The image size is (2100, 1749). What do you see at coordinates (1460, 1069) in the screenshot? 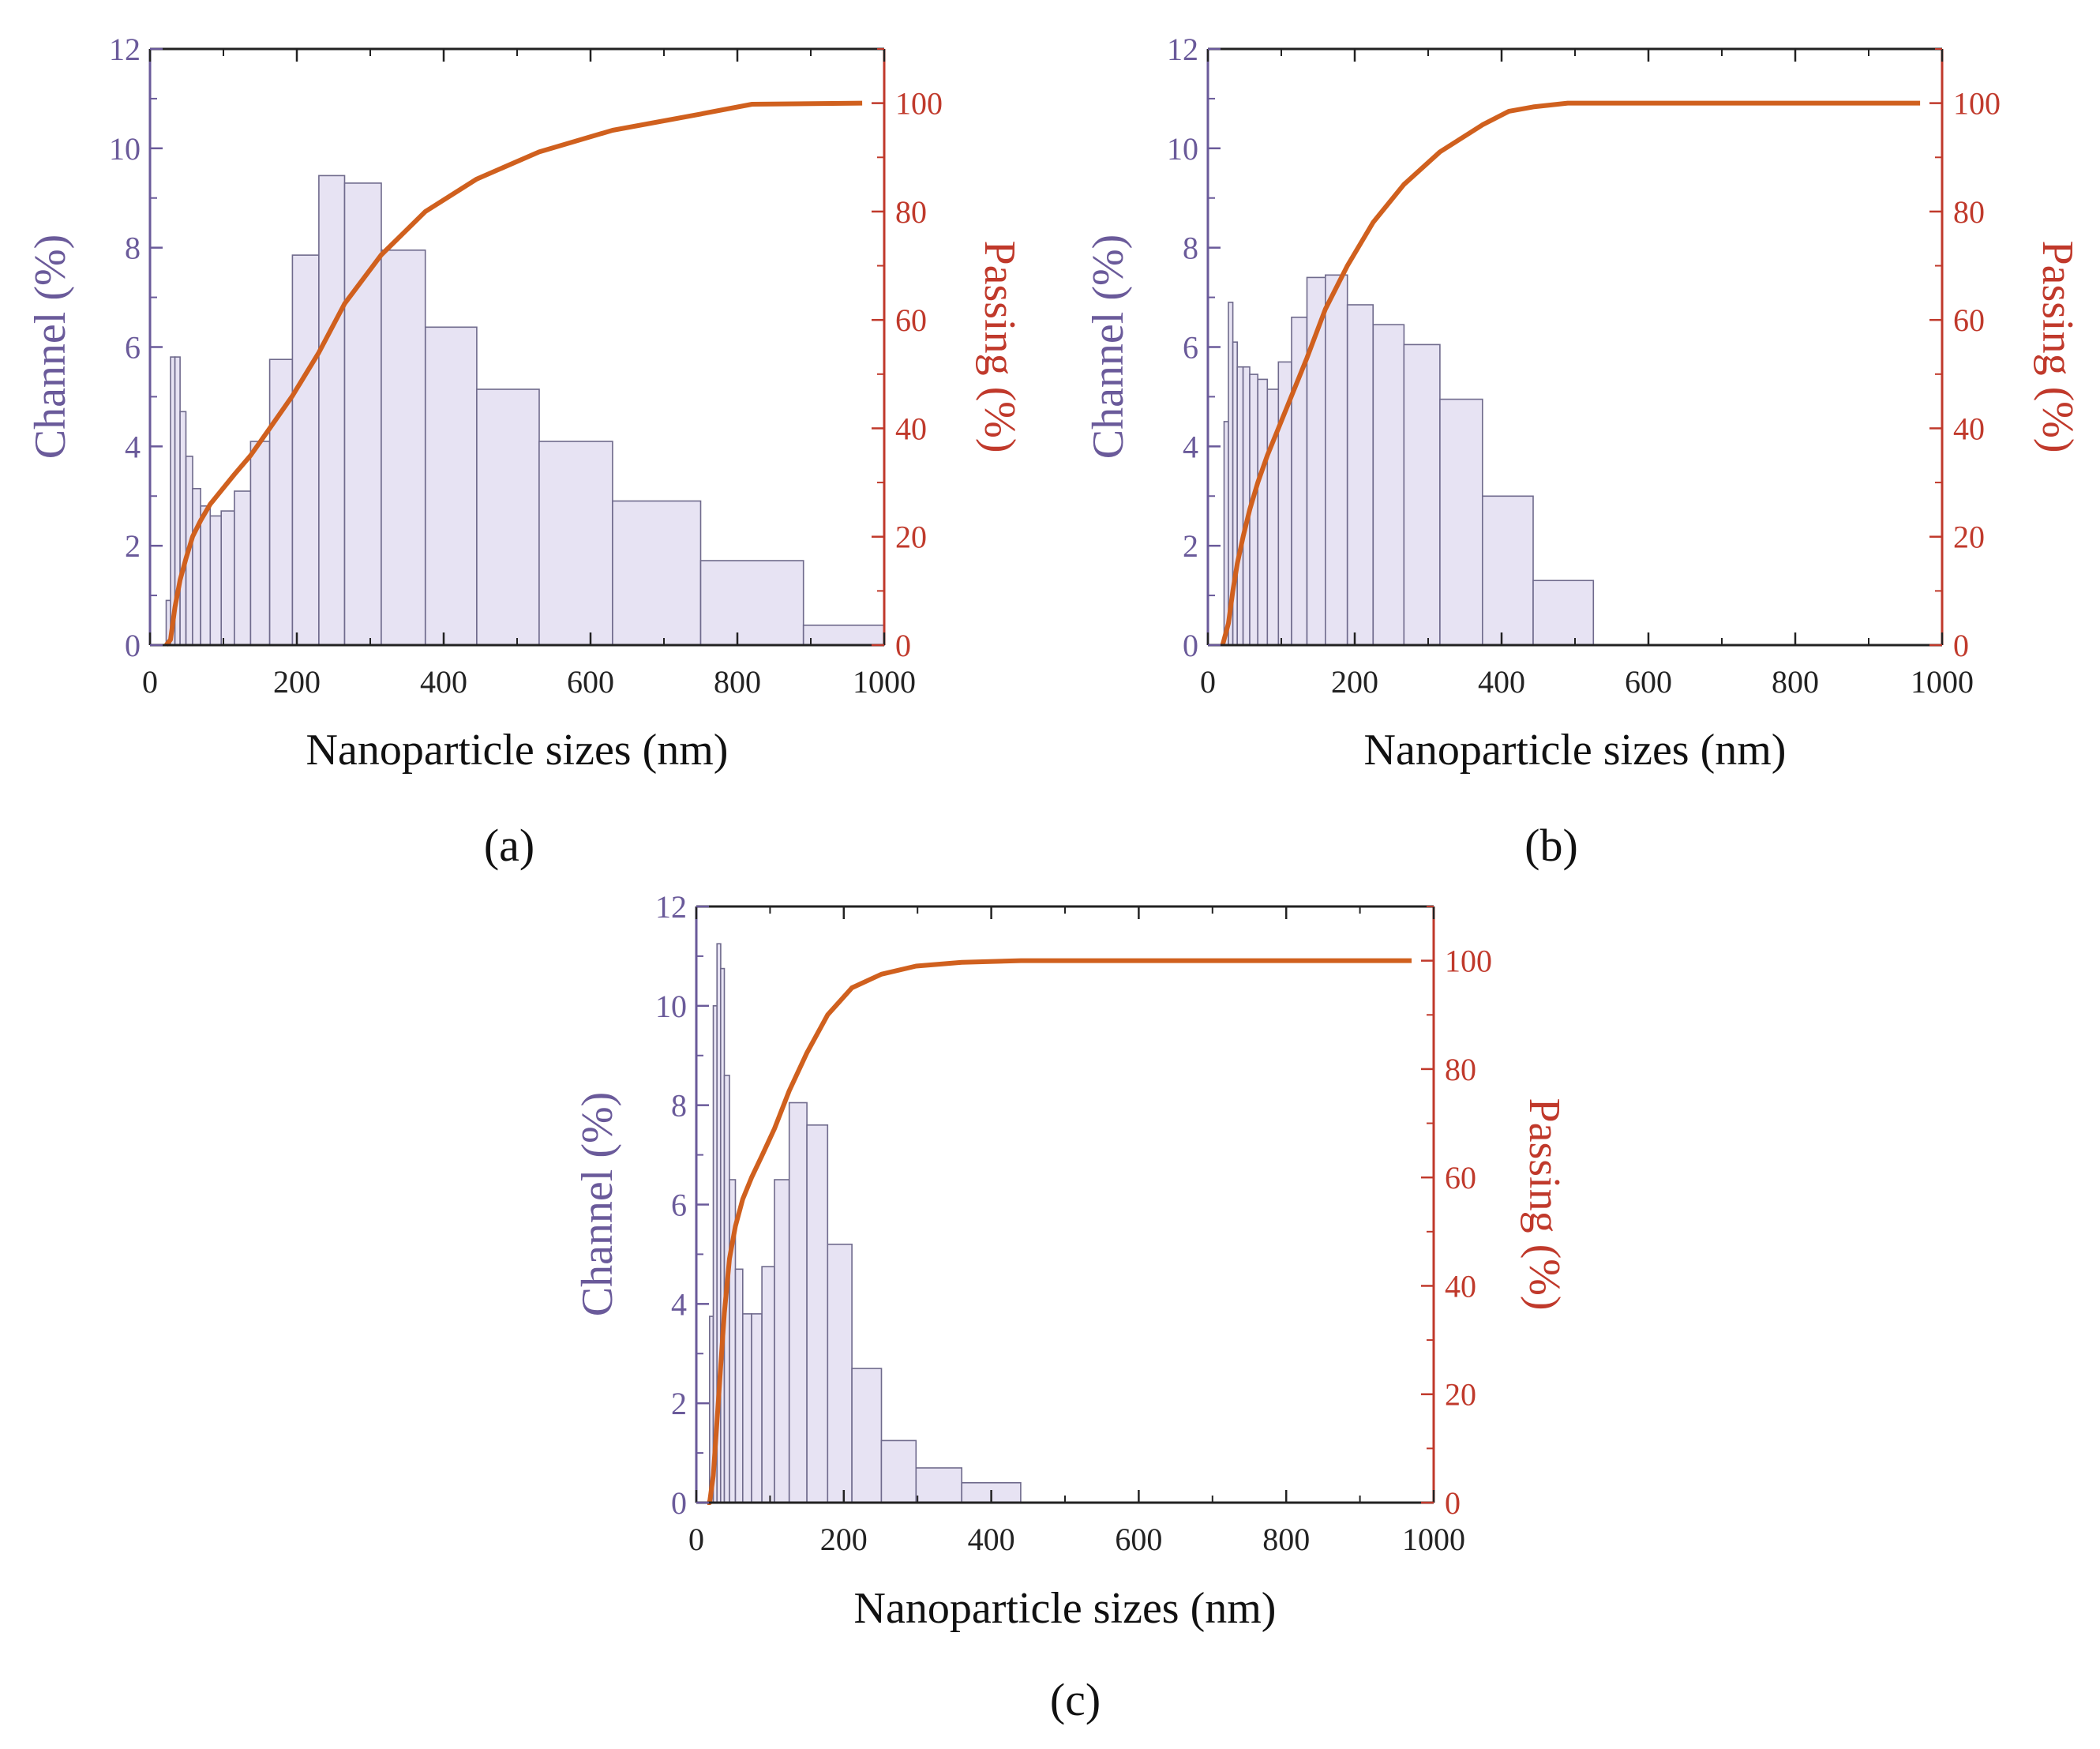
I see `right-tick-label: 80` at bounding box center [1460, 1069].